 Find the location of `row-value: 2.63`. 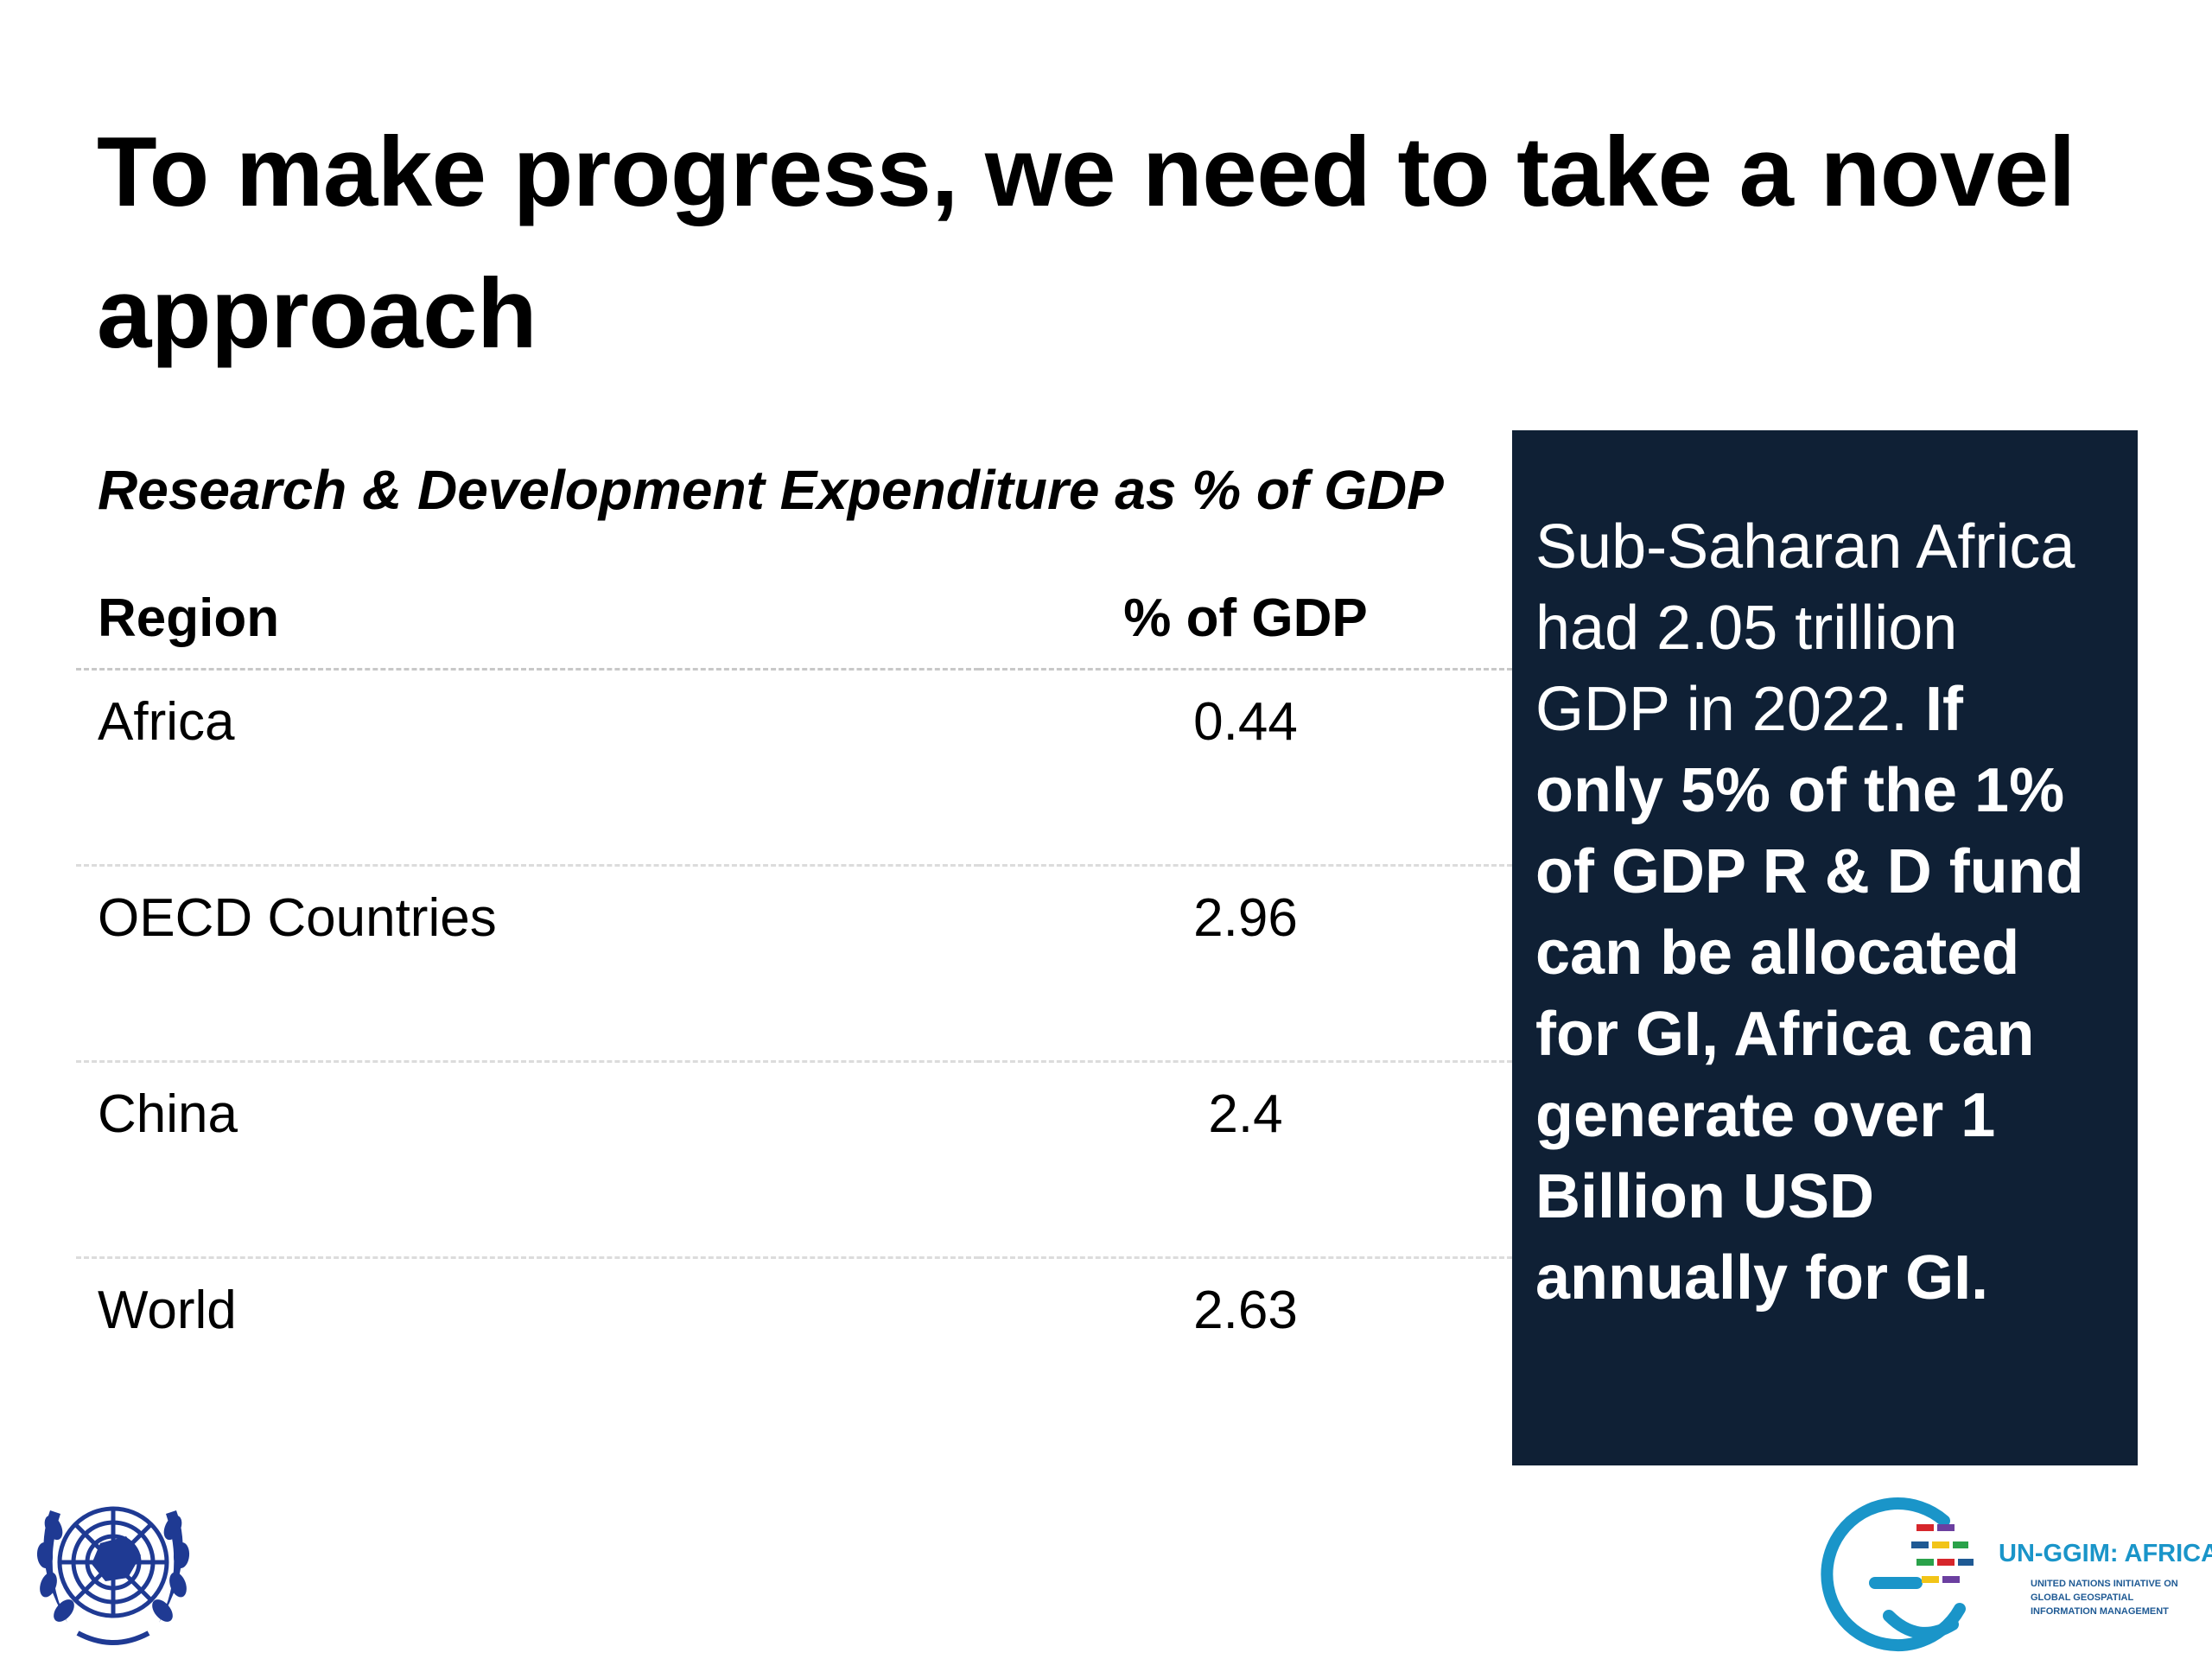

row-value: 2.63 is located at coordinates (1245, 1310).